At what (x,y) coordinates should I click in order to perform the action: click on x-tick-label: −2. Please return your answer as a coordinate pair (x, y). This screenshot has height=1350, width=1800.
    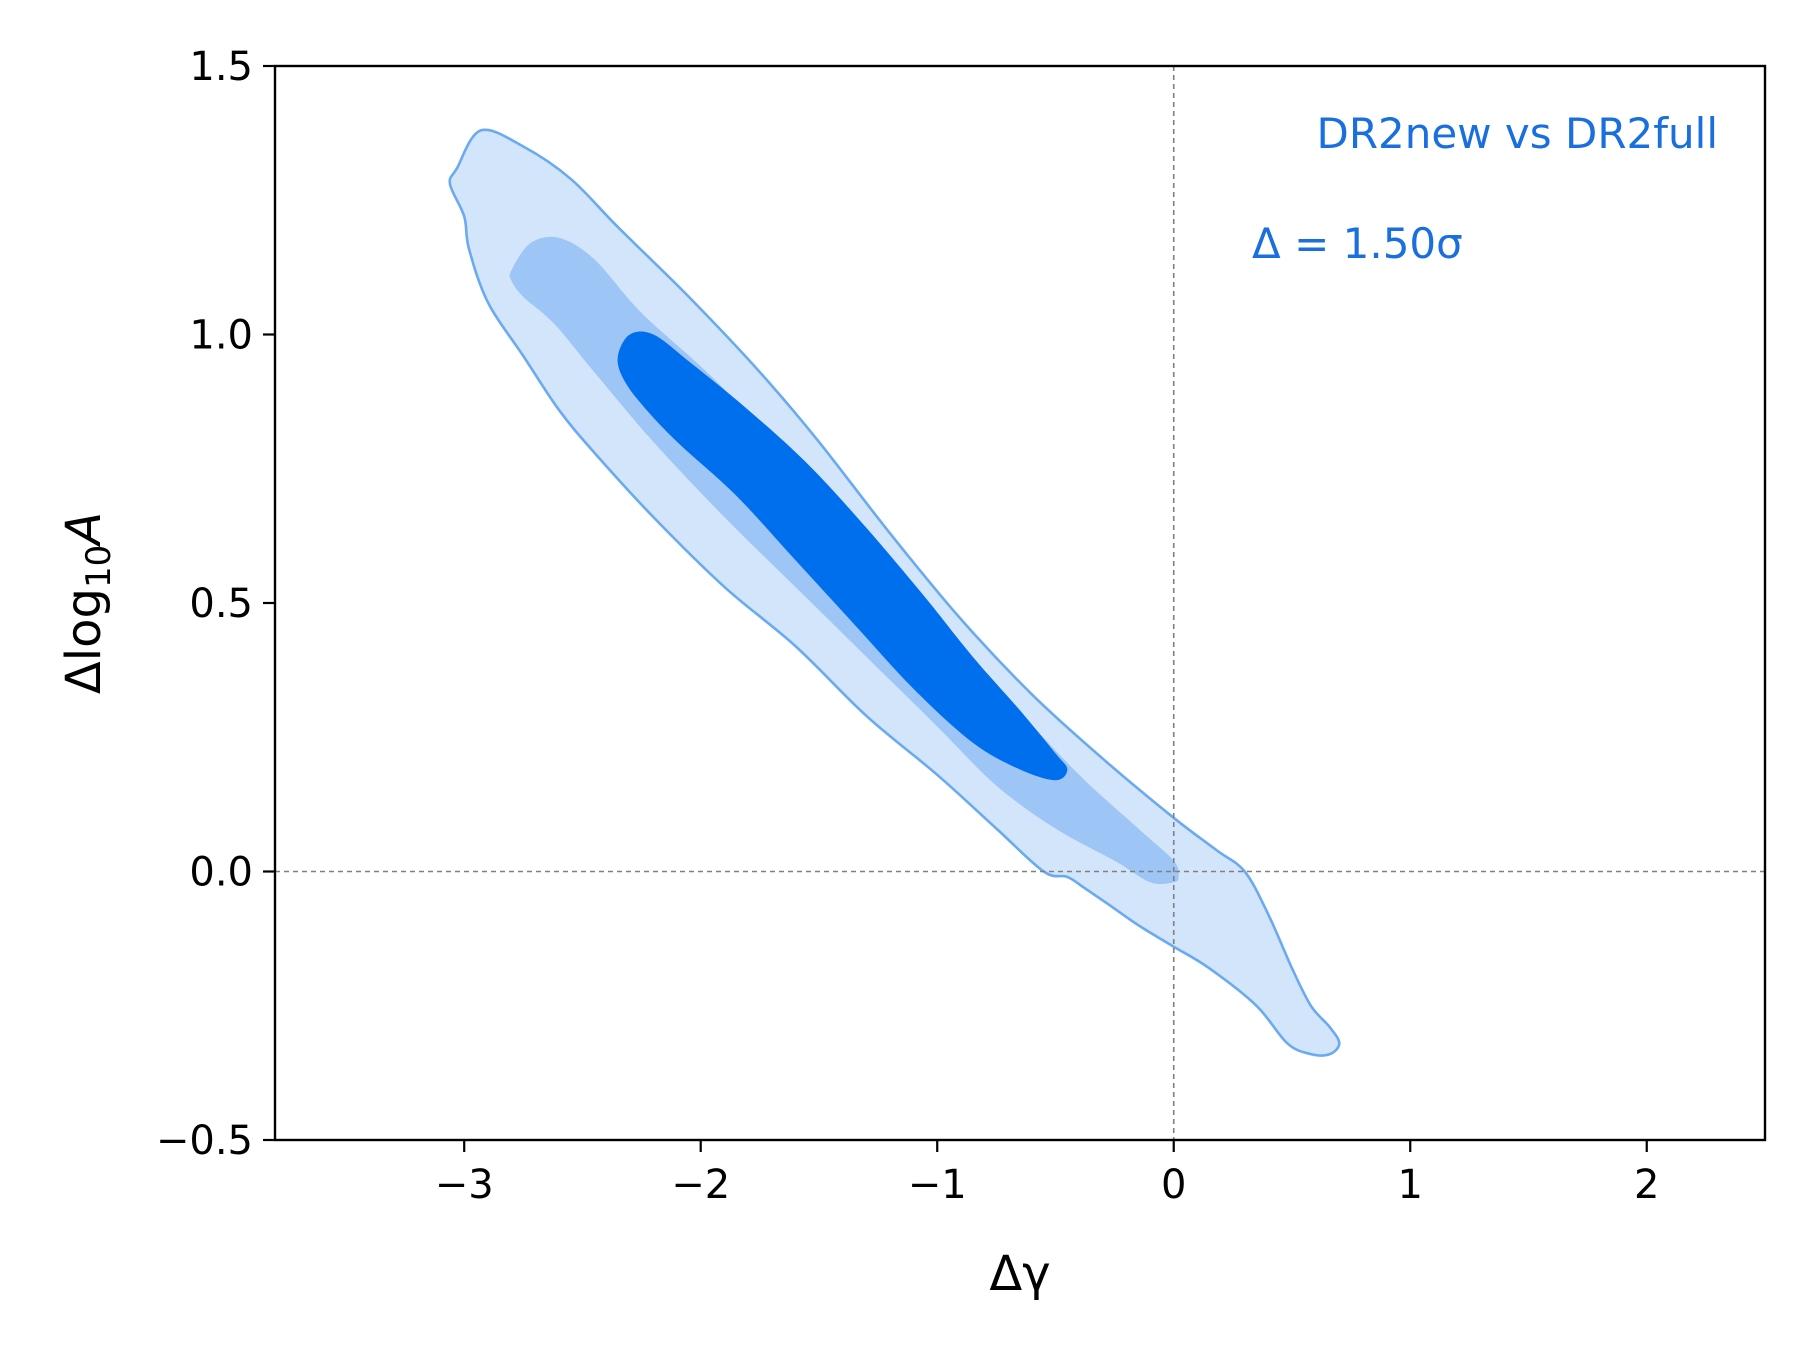
    Looking at the image, I should click on (700, 1185).